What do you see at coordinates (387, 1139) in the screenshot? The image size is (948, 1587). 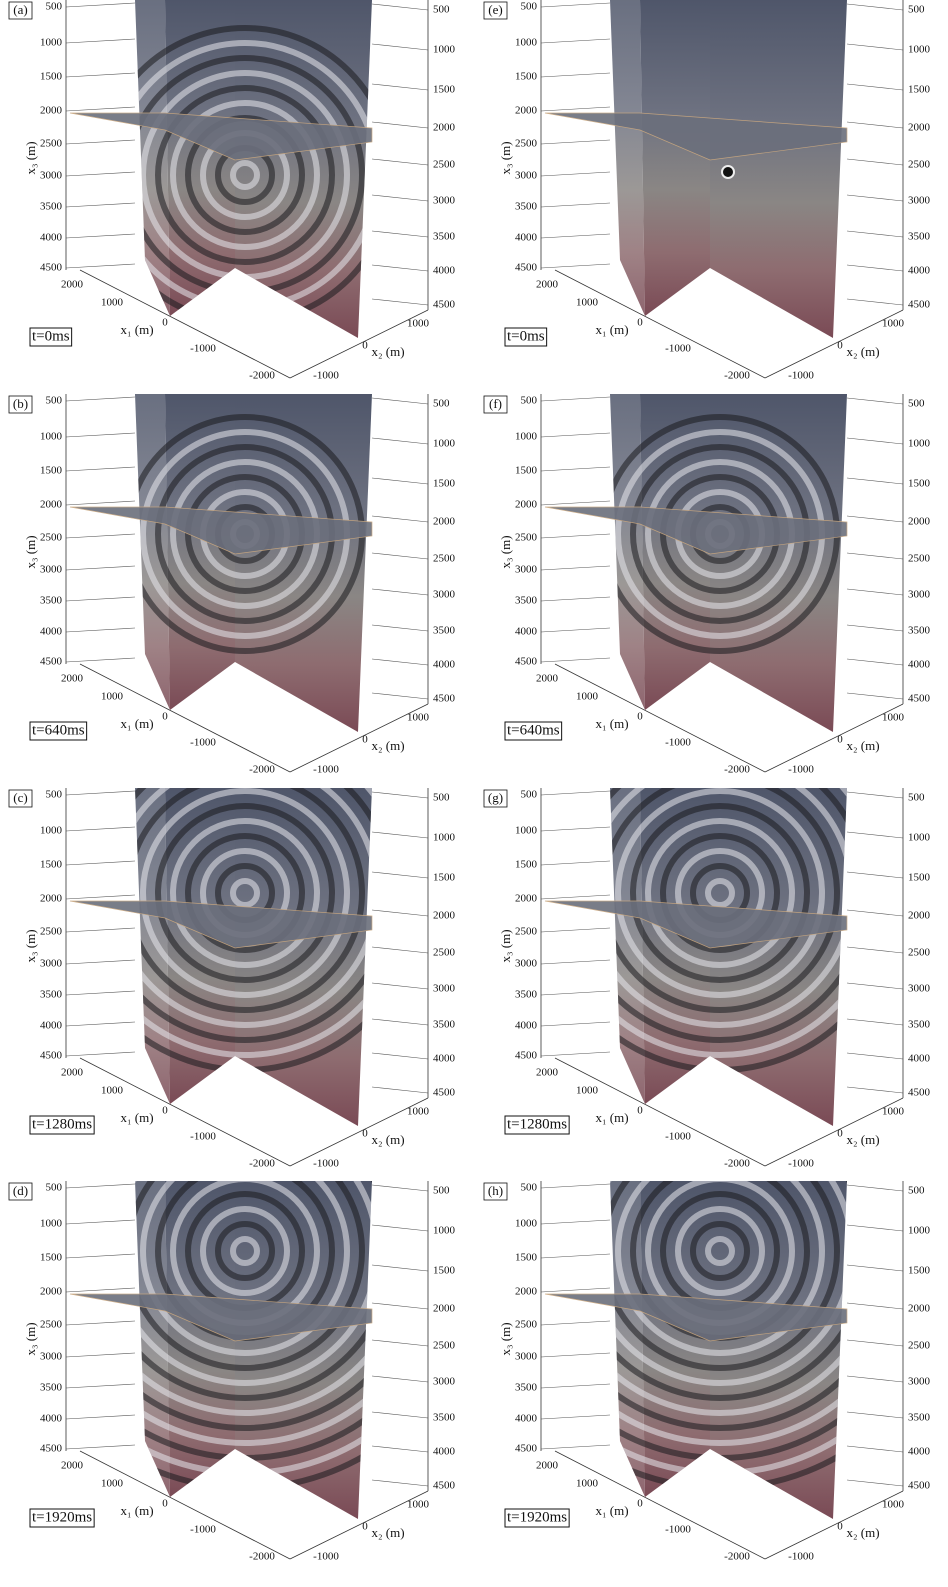 I see `x2-axis-label: x₂ (m)` at bounding box center [387, 1139].